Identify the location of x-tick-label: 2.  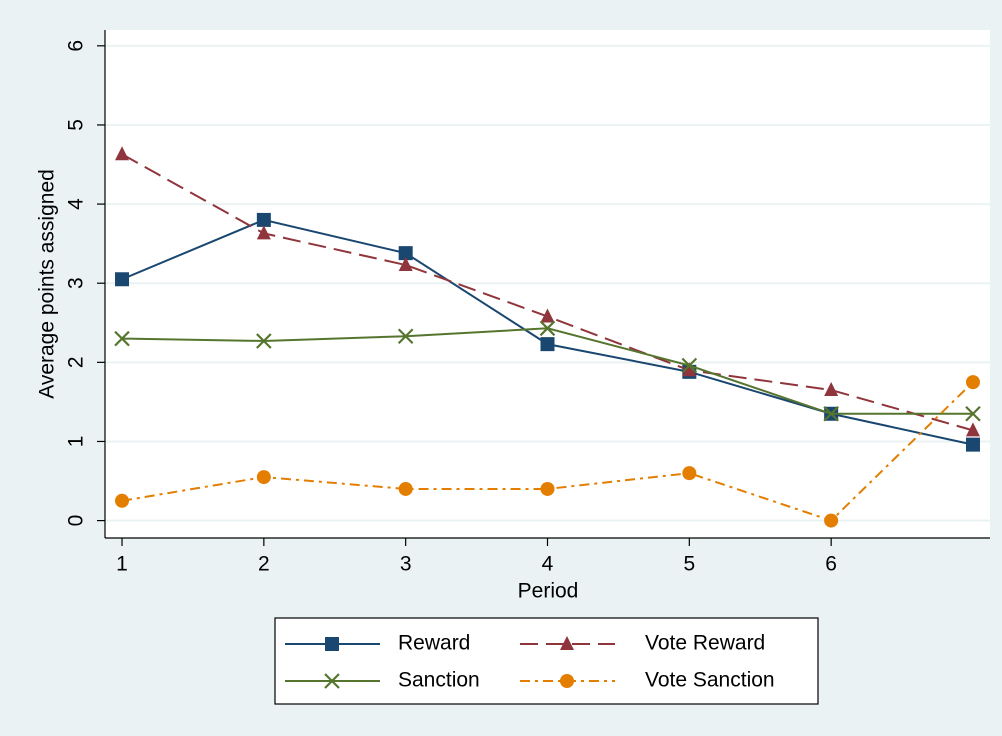
(264, 564).